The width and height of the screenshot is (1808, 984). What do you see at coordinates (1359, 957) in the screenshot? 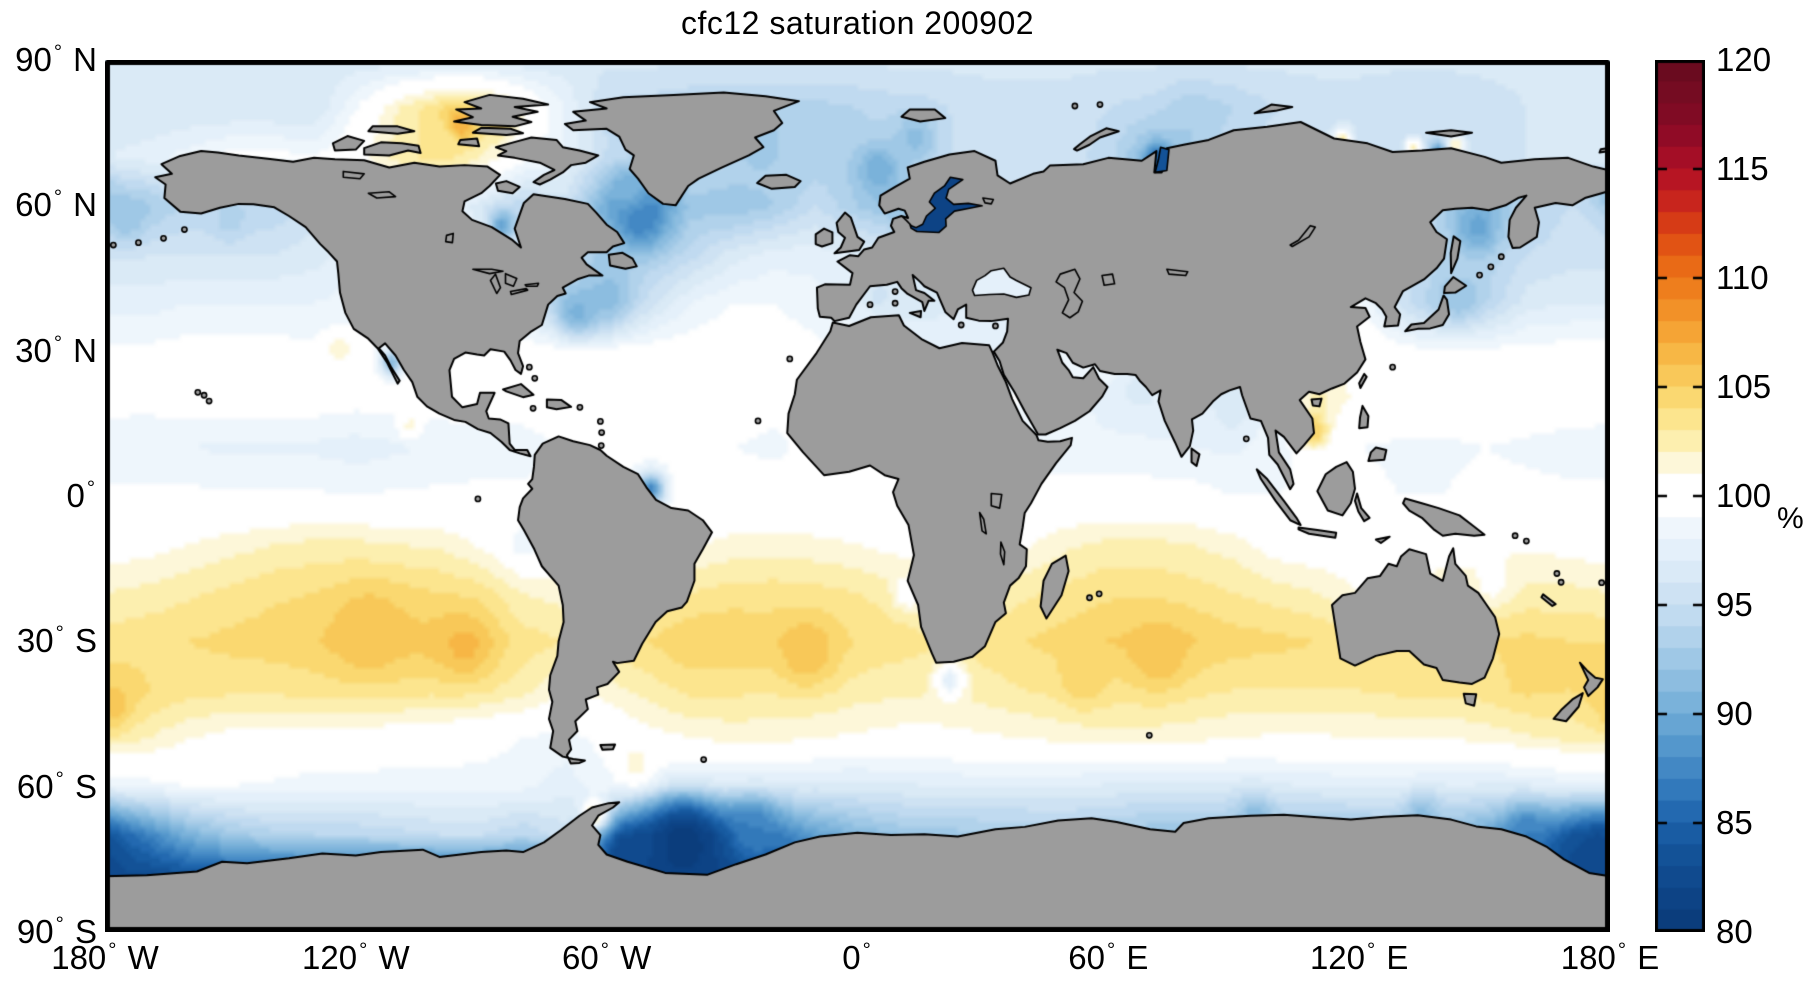
I see `lon-tick-label: 120° E` at bounding box center [1359, 957].